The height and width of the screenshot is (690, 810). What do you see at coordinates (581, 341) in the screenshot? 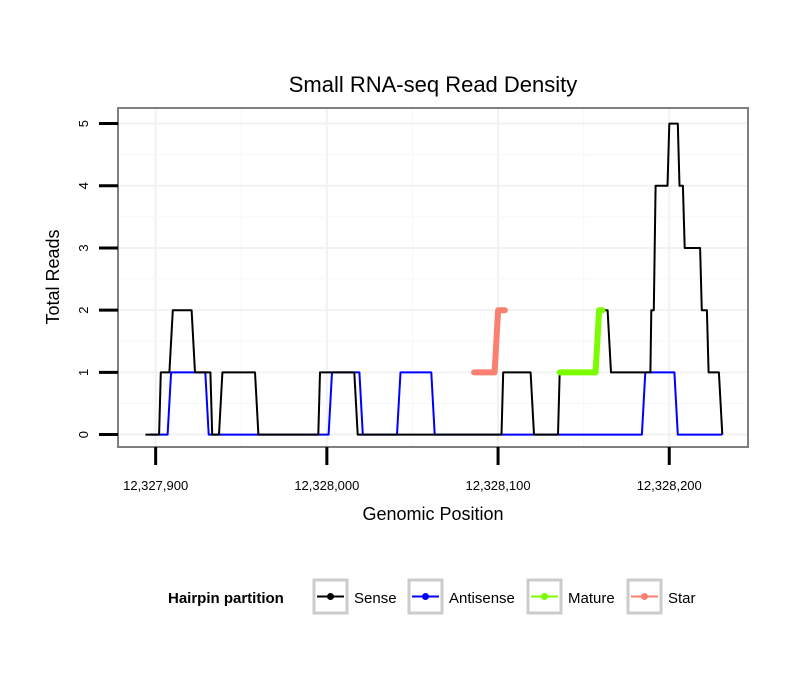
I see `series-line-mature` at bounding box center [581, 341].